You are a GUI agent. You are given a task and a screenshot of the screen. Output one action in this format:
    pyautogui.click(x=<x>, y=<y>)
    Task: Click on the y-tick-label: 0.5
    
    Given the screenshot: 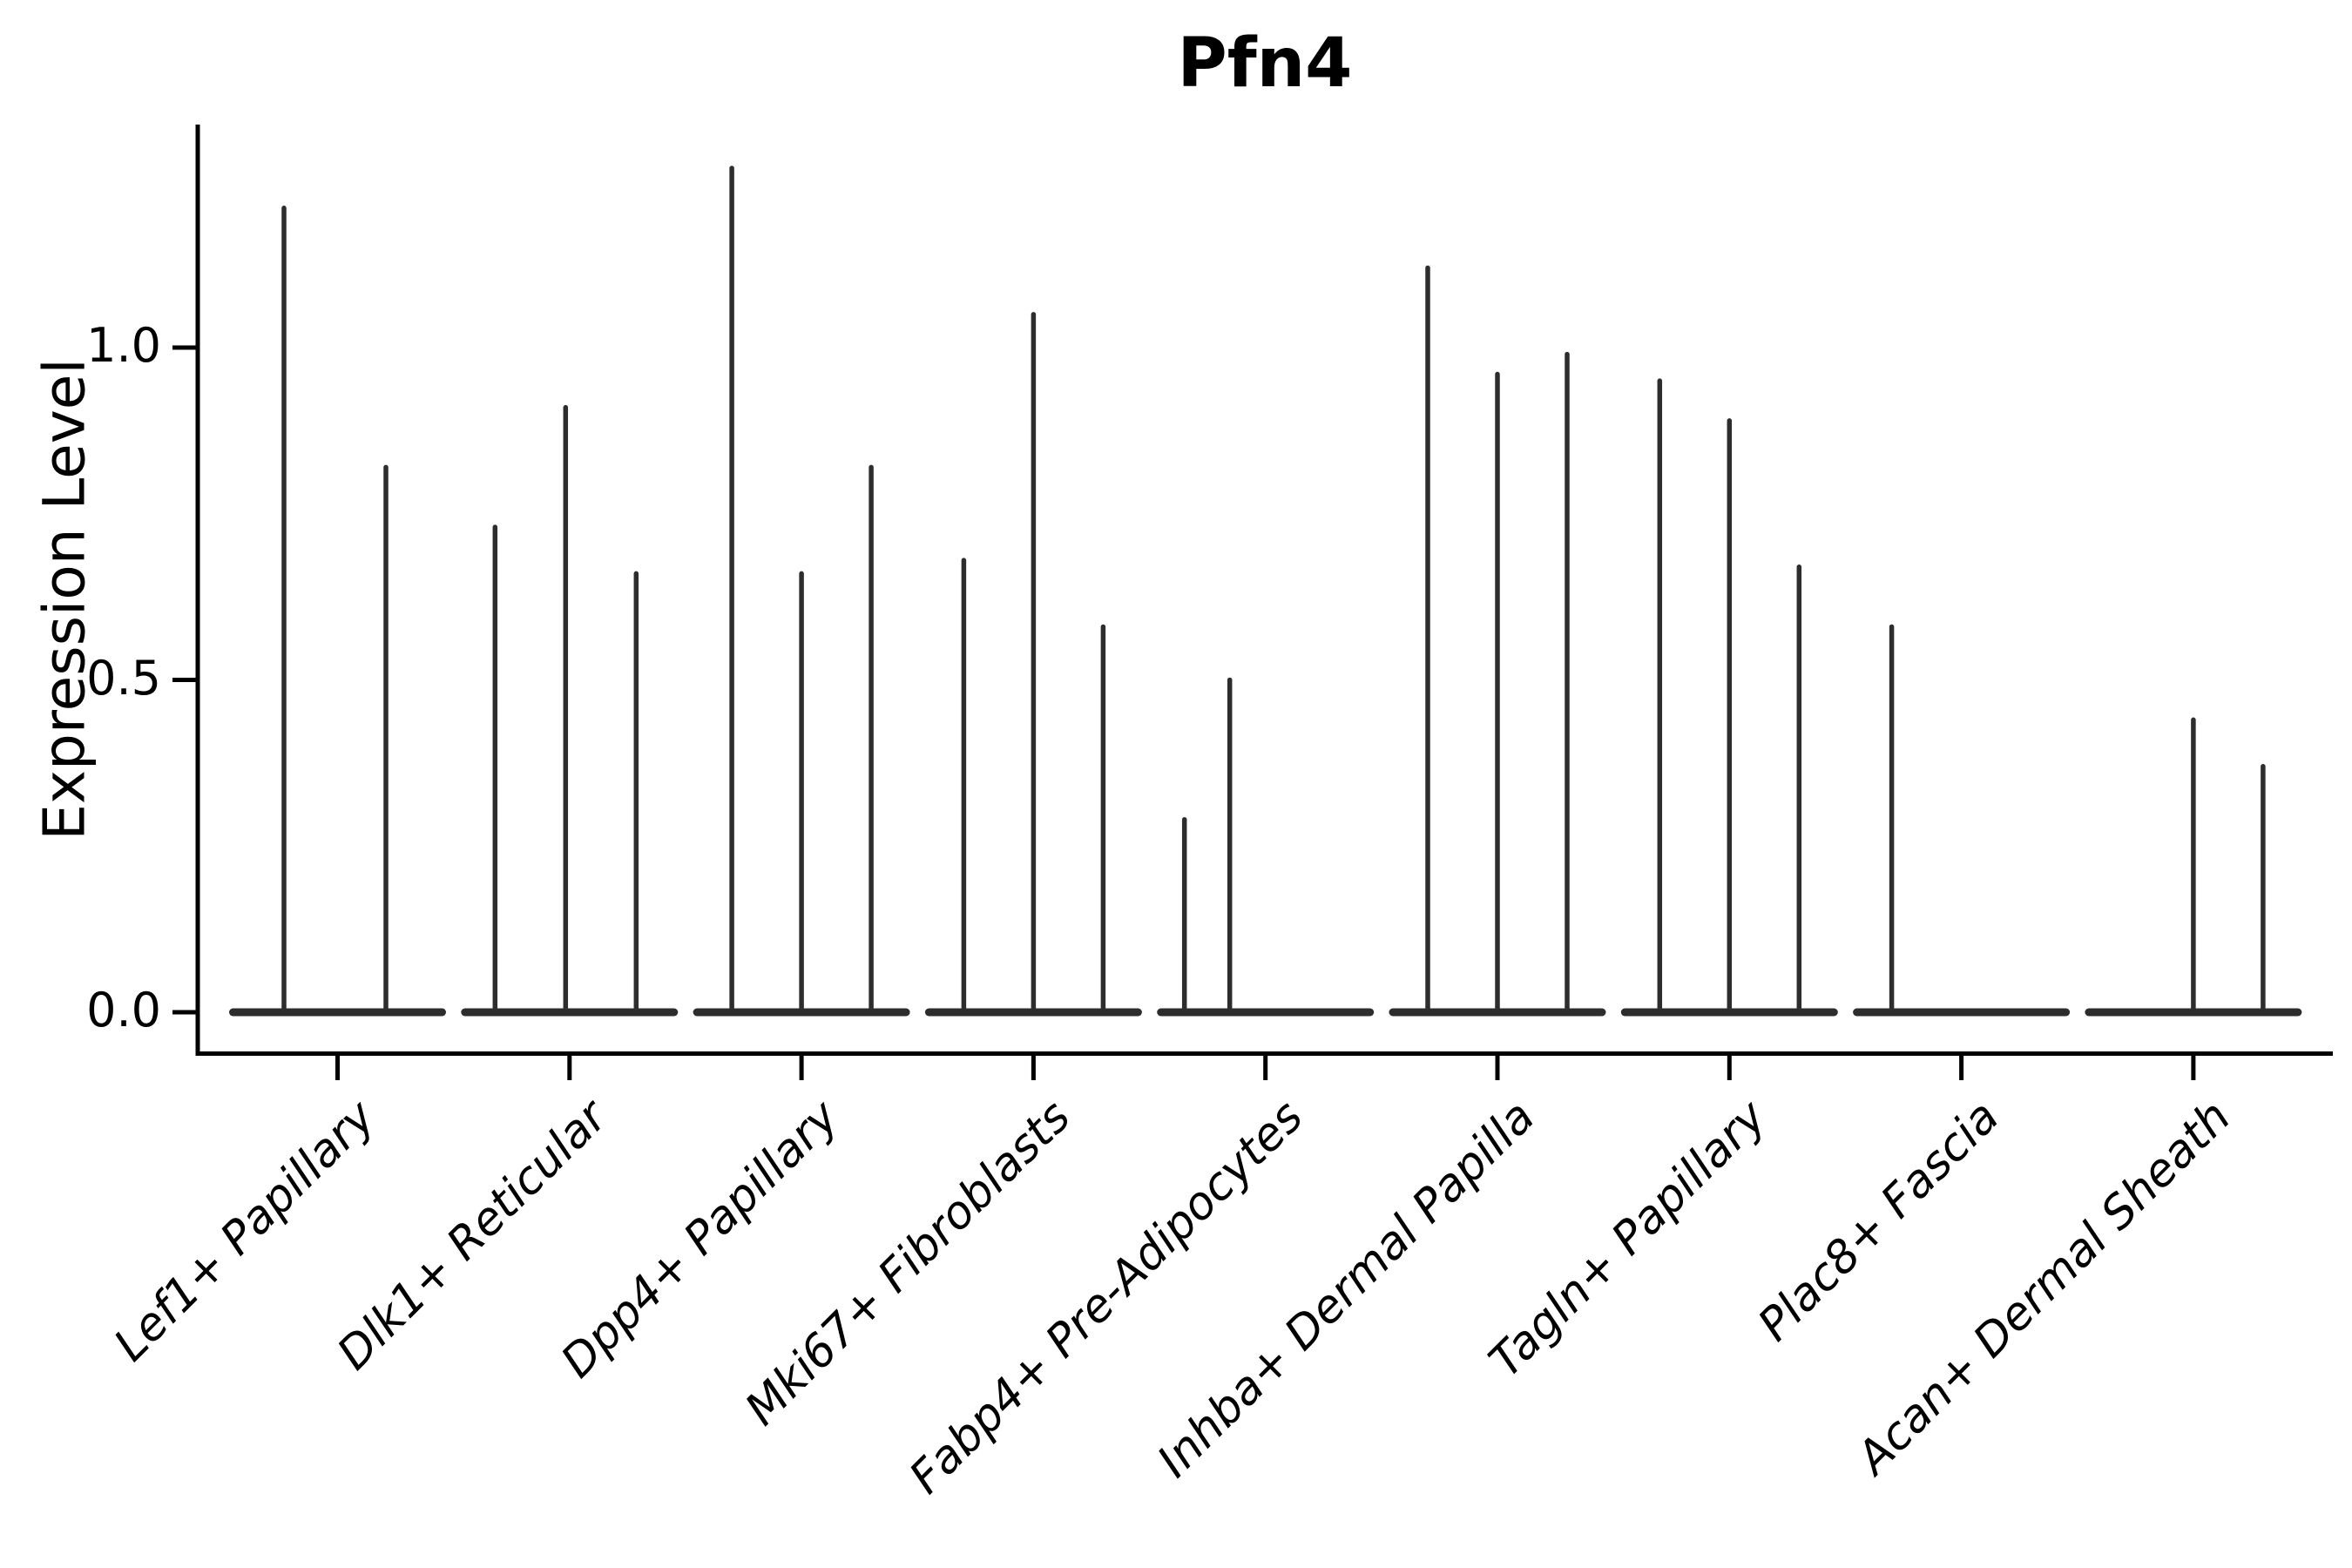 What is the action you would take?
    pyautogui.click(x=124, y=678)
    